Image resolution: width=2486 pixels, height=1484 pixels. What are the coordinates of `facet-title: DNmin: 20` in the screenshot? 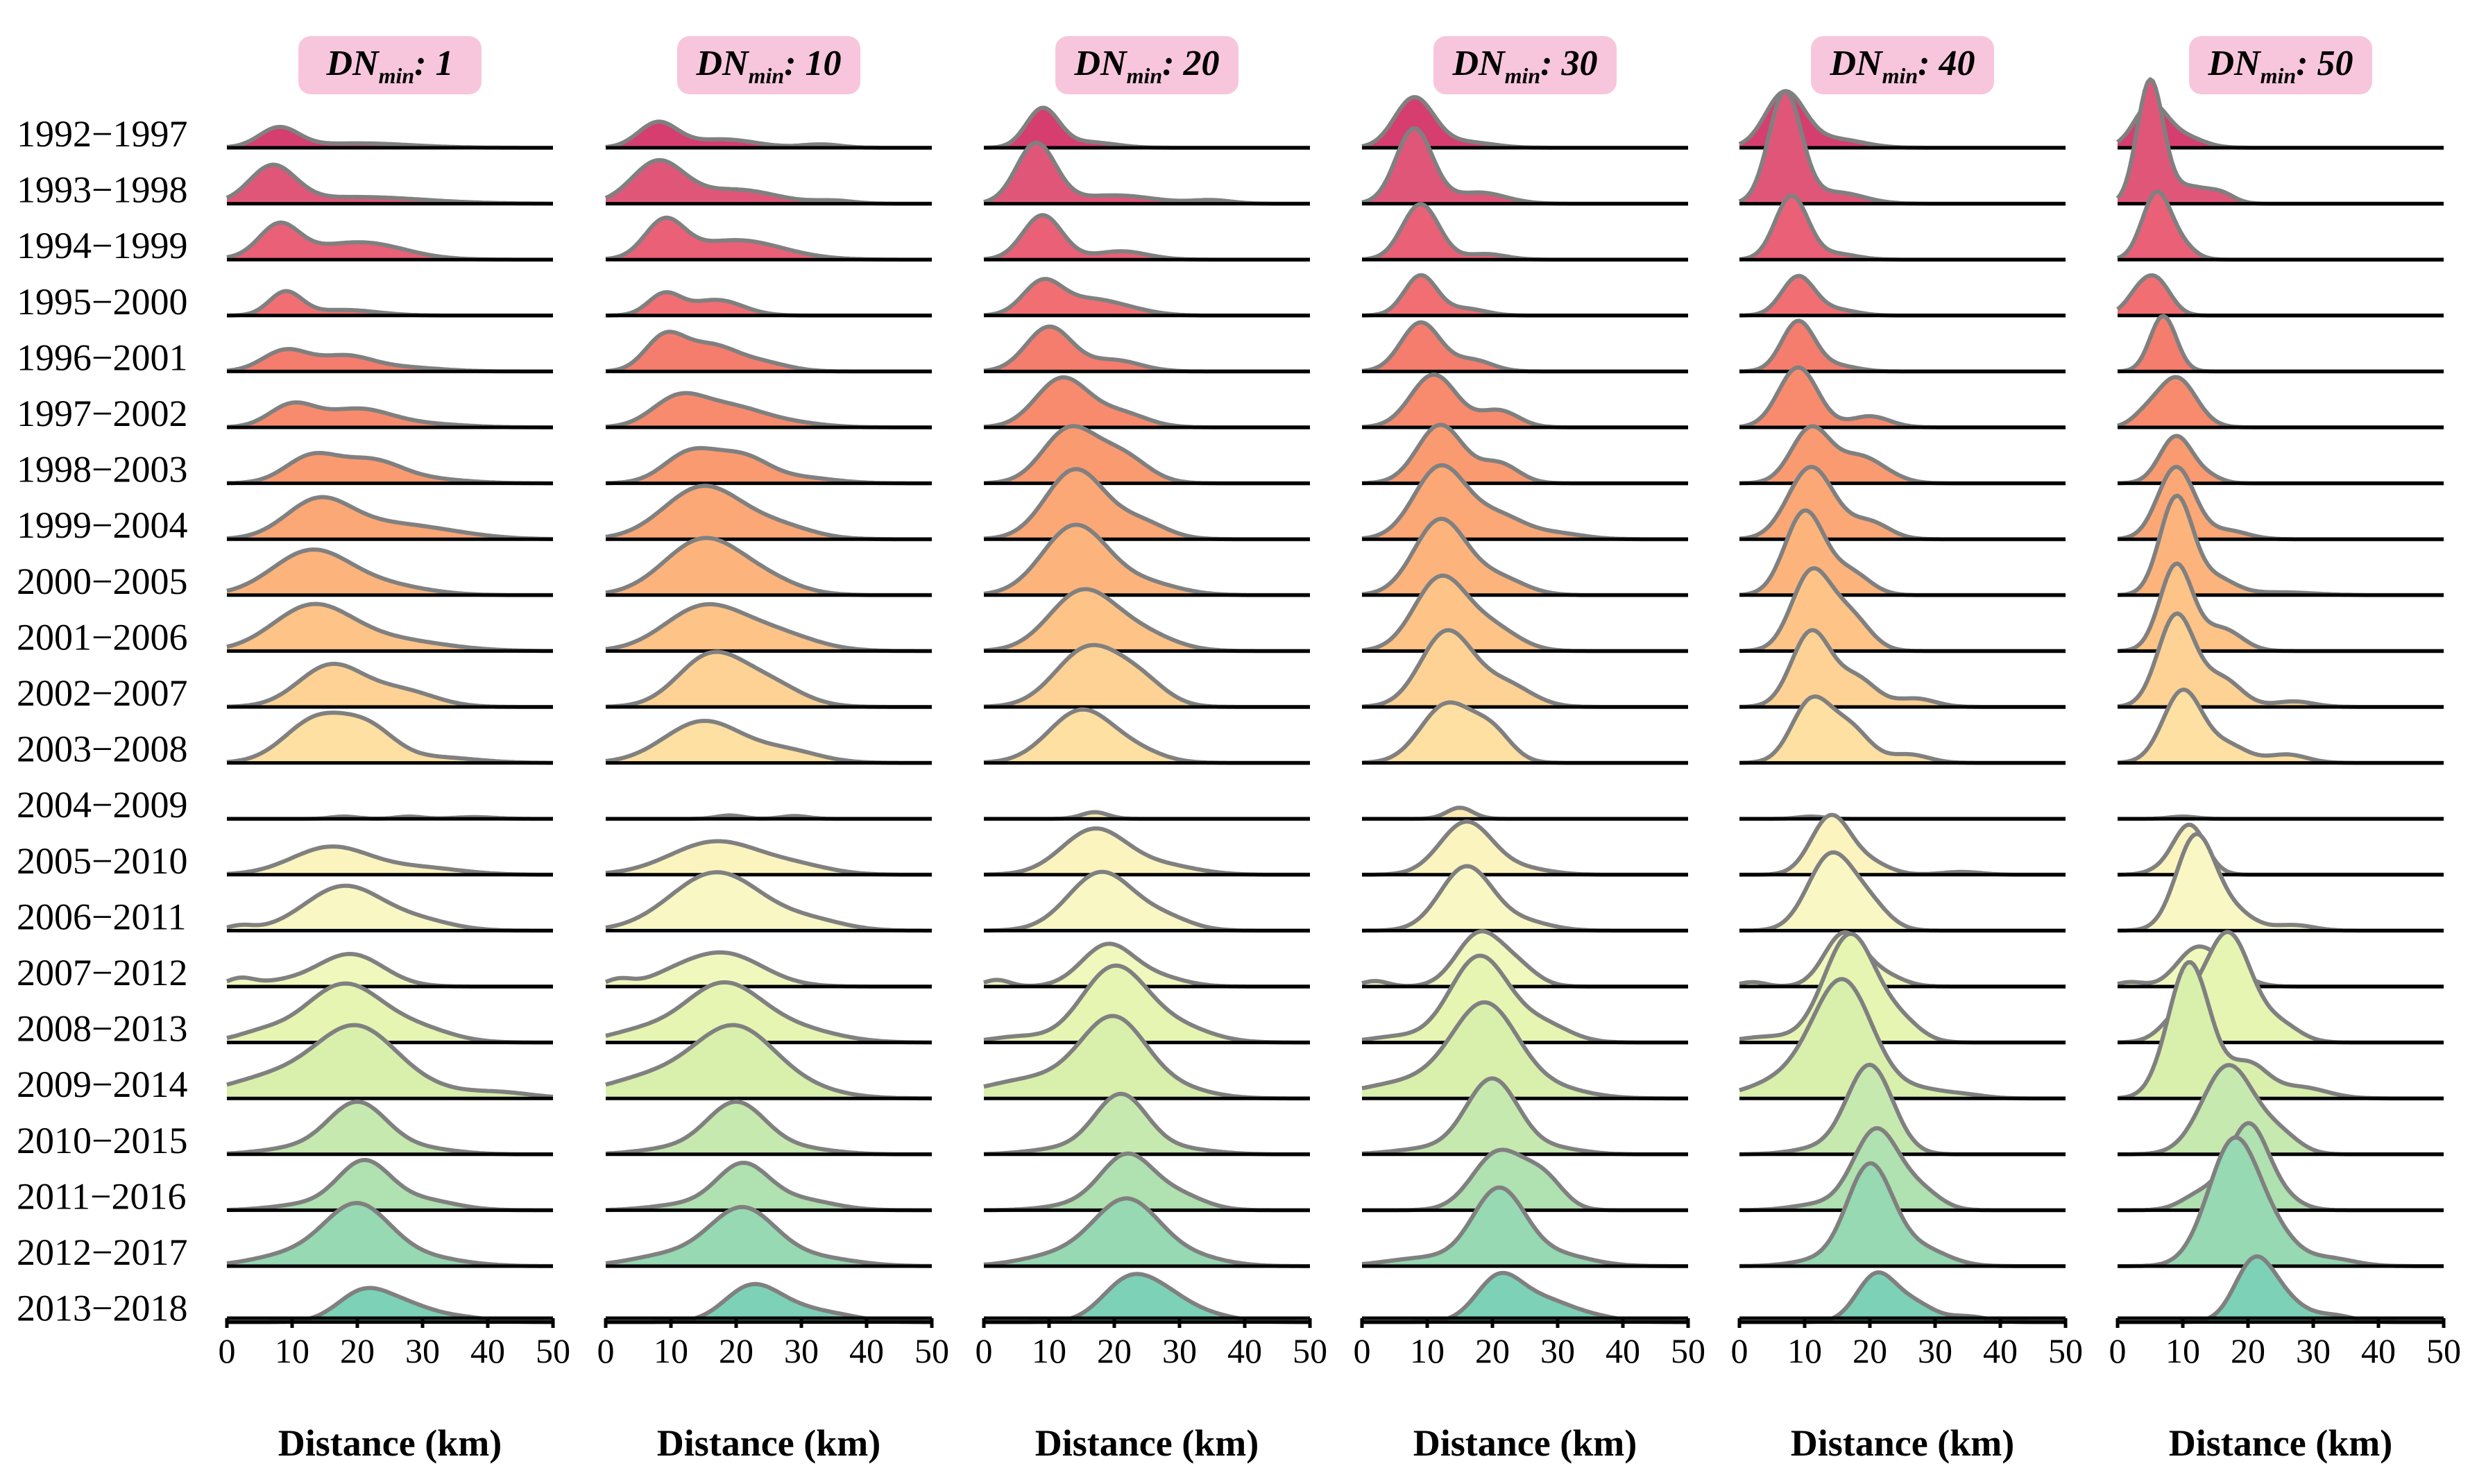 It's located at (1146, 66).